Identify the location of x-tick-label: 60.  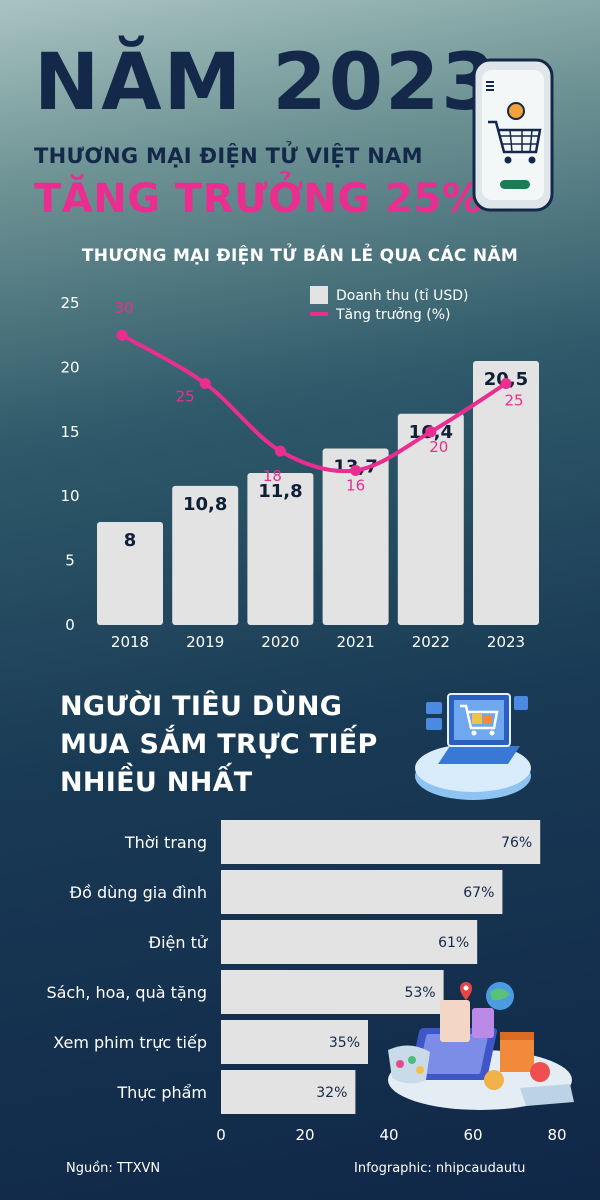
(472, 1134).